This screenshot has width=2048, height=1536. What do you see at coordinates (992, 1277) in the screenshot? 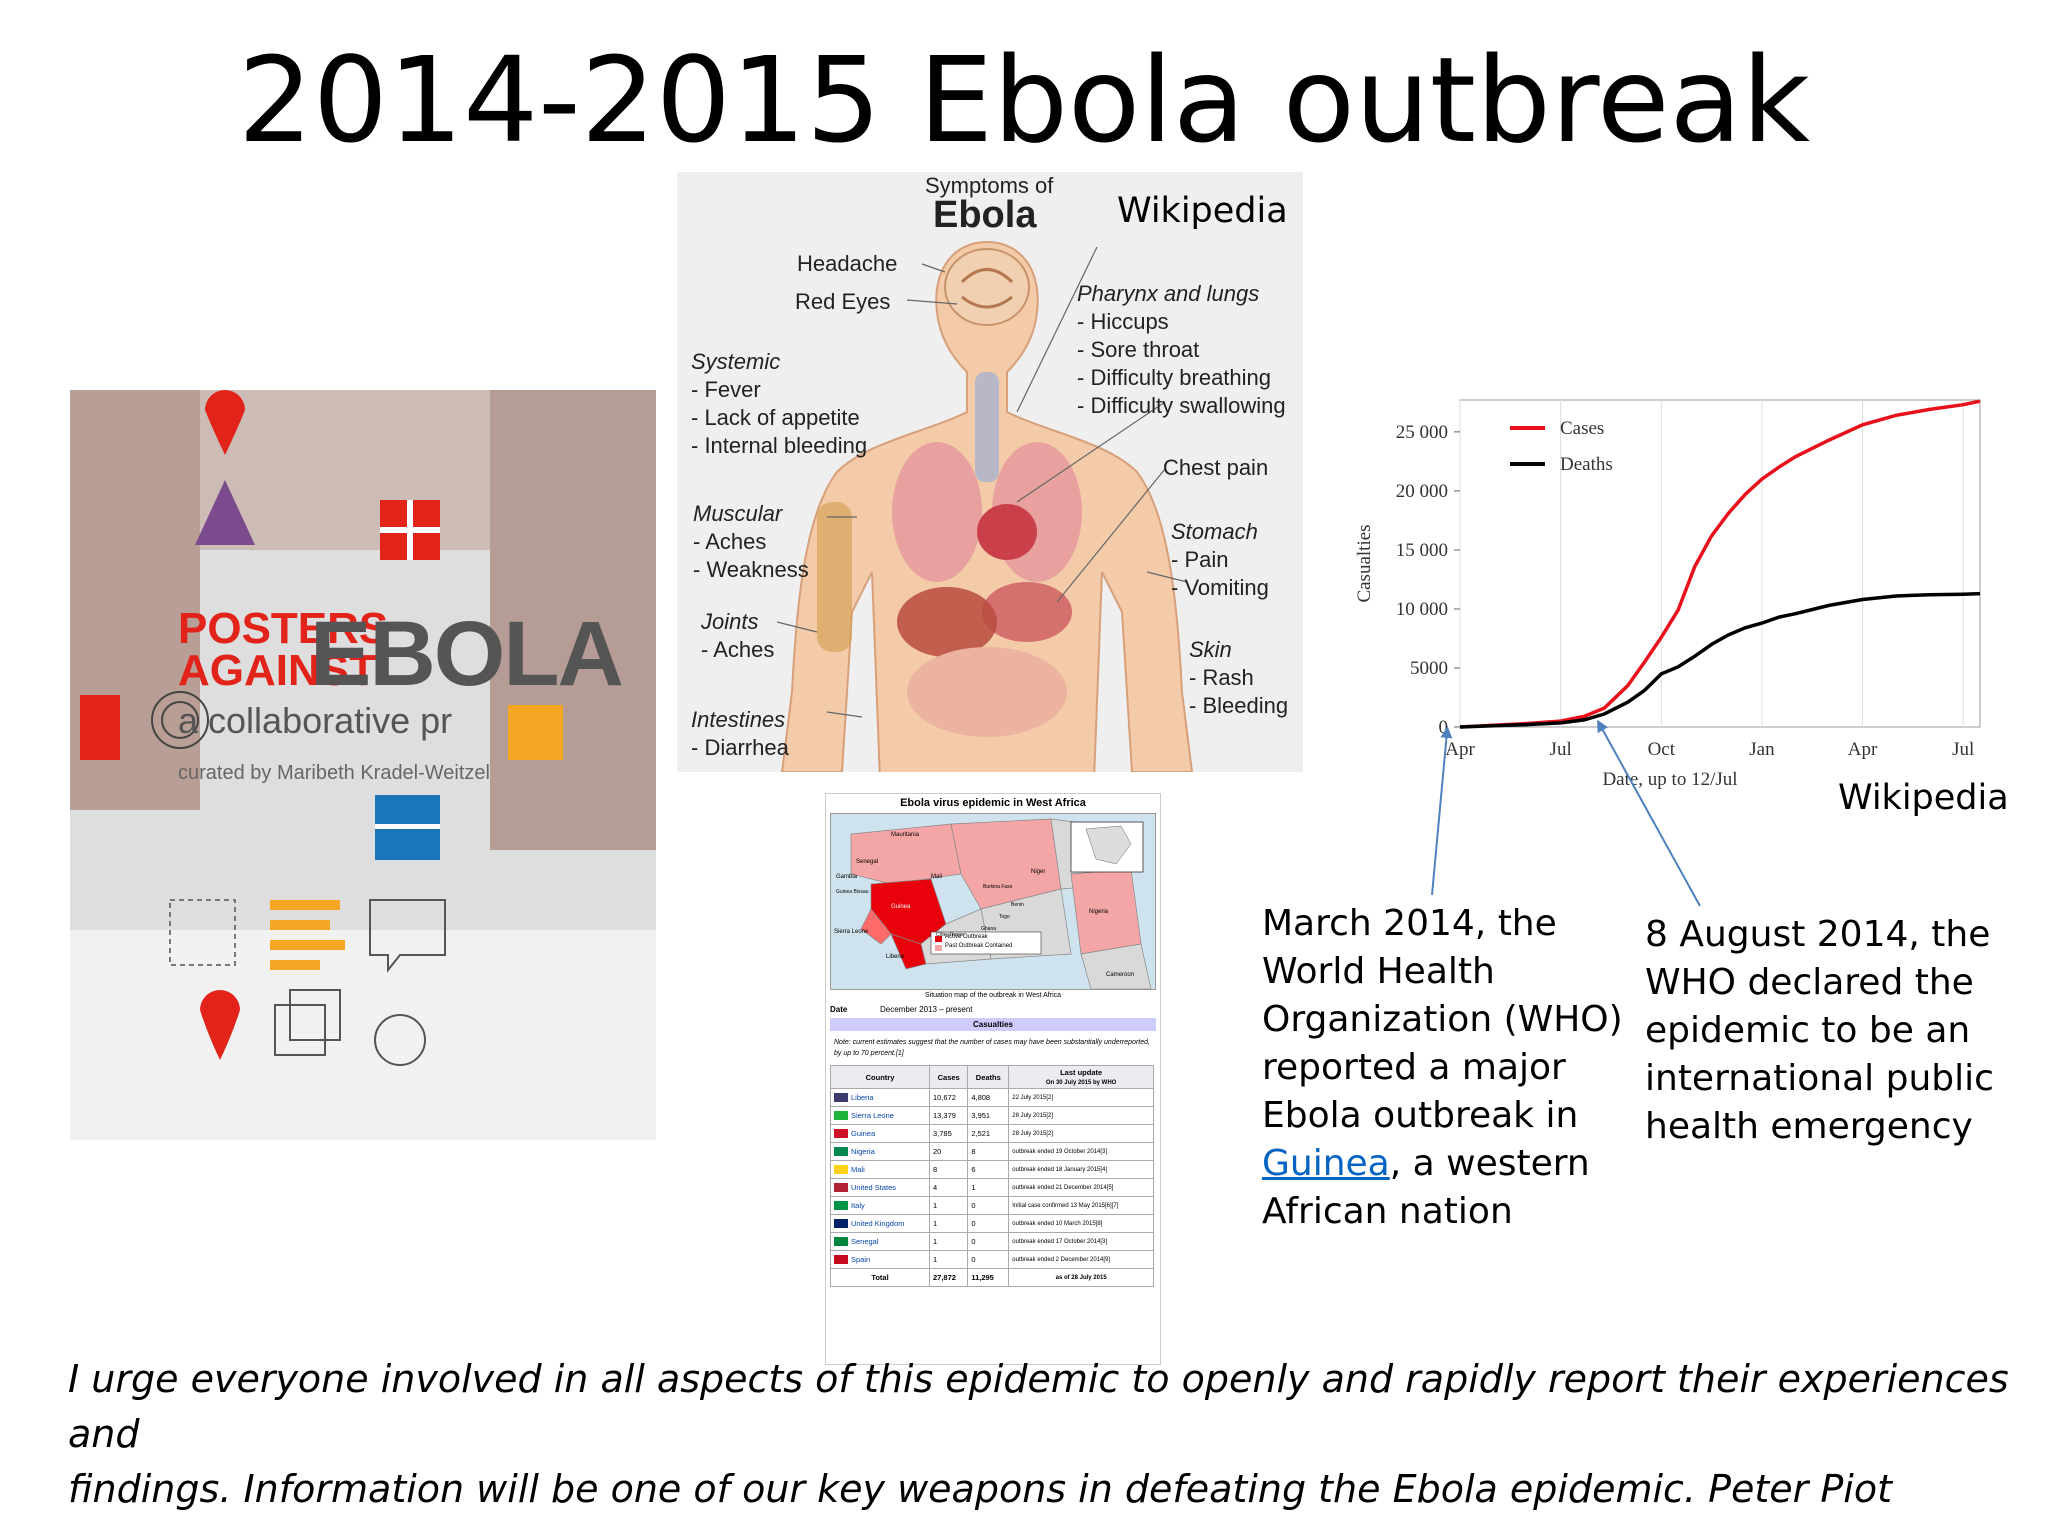
I see `table-total-row: Total 27,872 11,295 as of 28 July 2015` at bounding box center [992, 1277].